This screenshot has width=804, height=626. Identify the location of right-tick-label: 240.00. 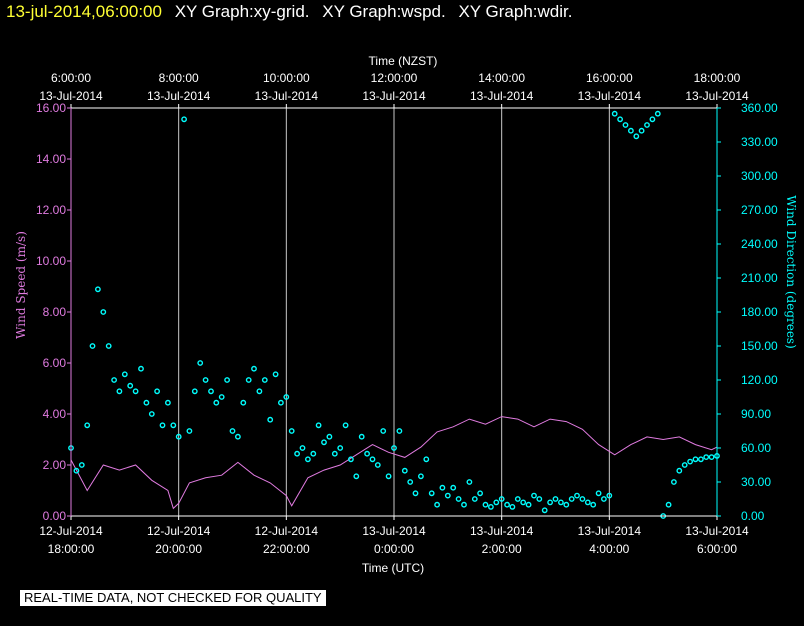
(759, 244).